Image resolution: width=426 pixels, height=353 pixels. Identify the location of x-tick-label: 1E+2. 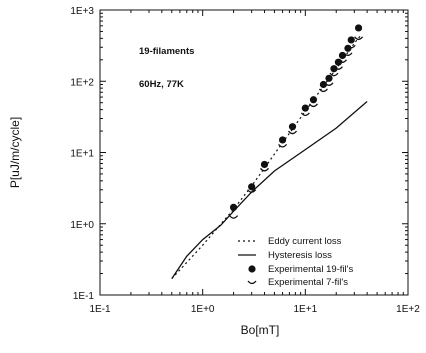
(408, 309).